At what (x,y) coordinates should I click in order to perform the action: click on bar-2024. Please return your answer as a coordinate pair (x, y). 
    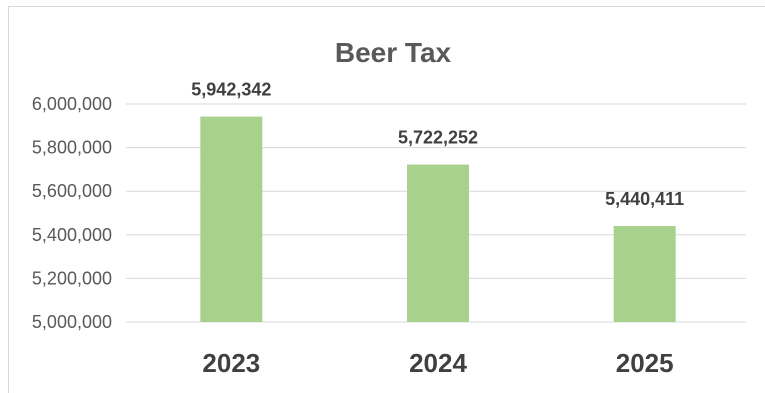
    Looking at the image, I should click on (438, 243).